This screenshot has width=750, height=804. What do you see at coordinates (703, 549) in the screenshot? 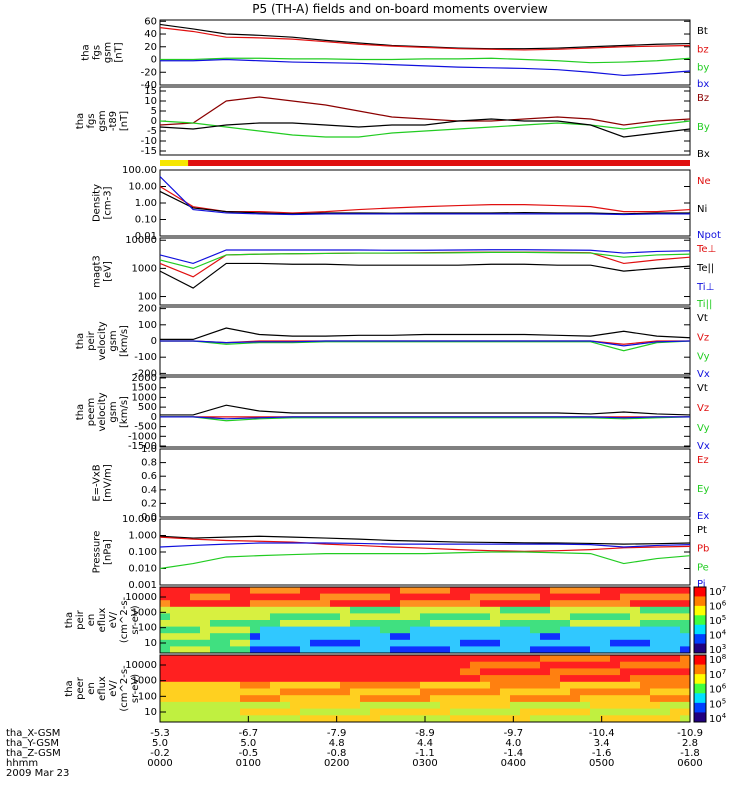
I see `legend-label: Pb` at bounding box center [703, 549].